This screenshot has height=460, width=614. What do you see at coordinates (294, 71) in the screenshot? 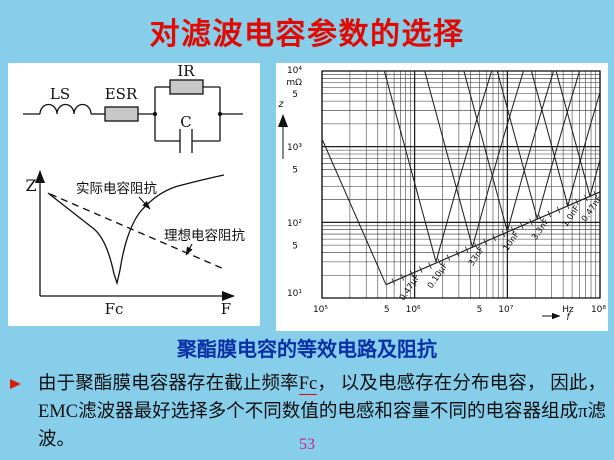
I see `svg-text: 10⁴` at bounding box center [294, 71].